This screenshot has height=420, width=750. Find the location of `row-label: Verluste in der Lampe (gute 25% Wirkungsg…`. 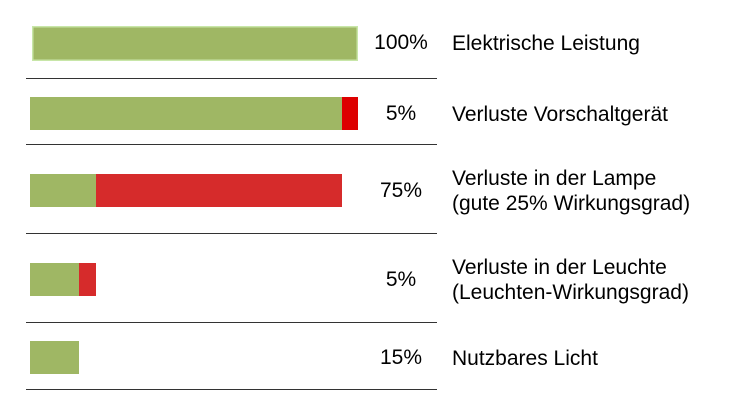

row-label: Verluste in der Lampe (gute 25% Wirkungsg… is located at coordinates (571, 191).